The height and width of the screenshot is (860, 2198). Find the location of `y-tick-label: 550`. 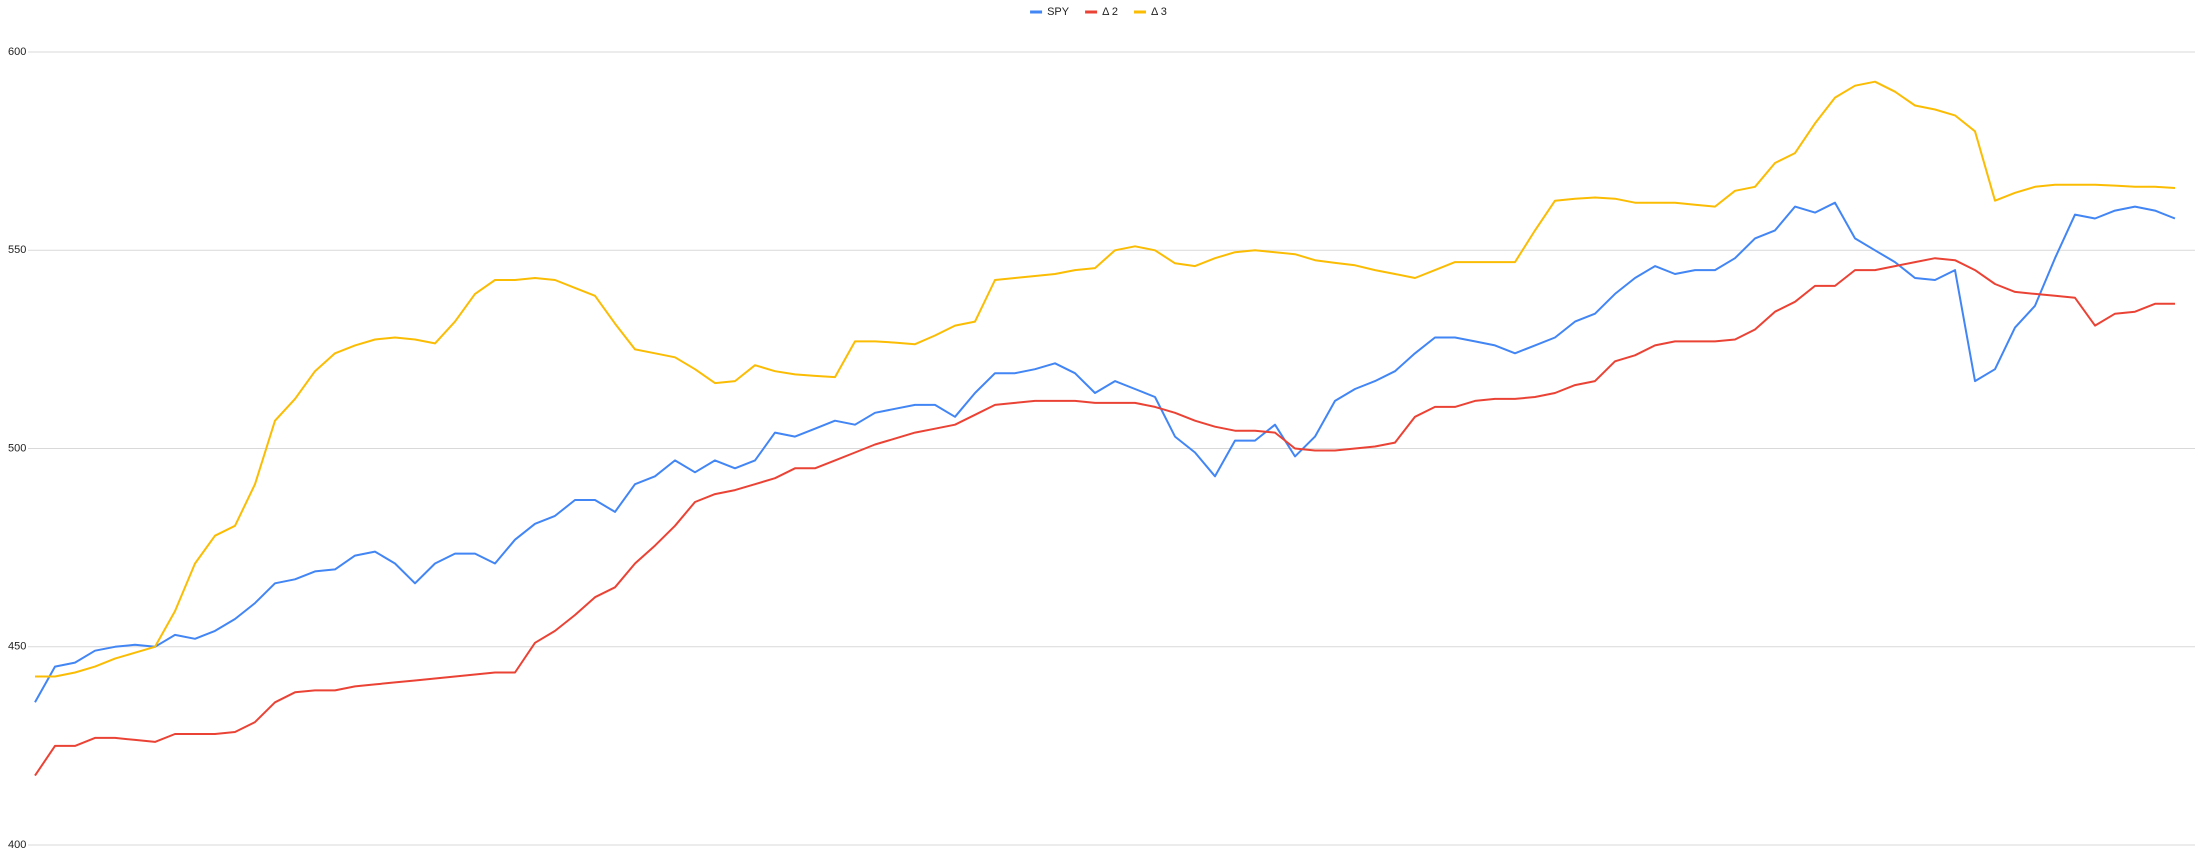

y-tick-label: 550 is located at coordinates (17, 250).